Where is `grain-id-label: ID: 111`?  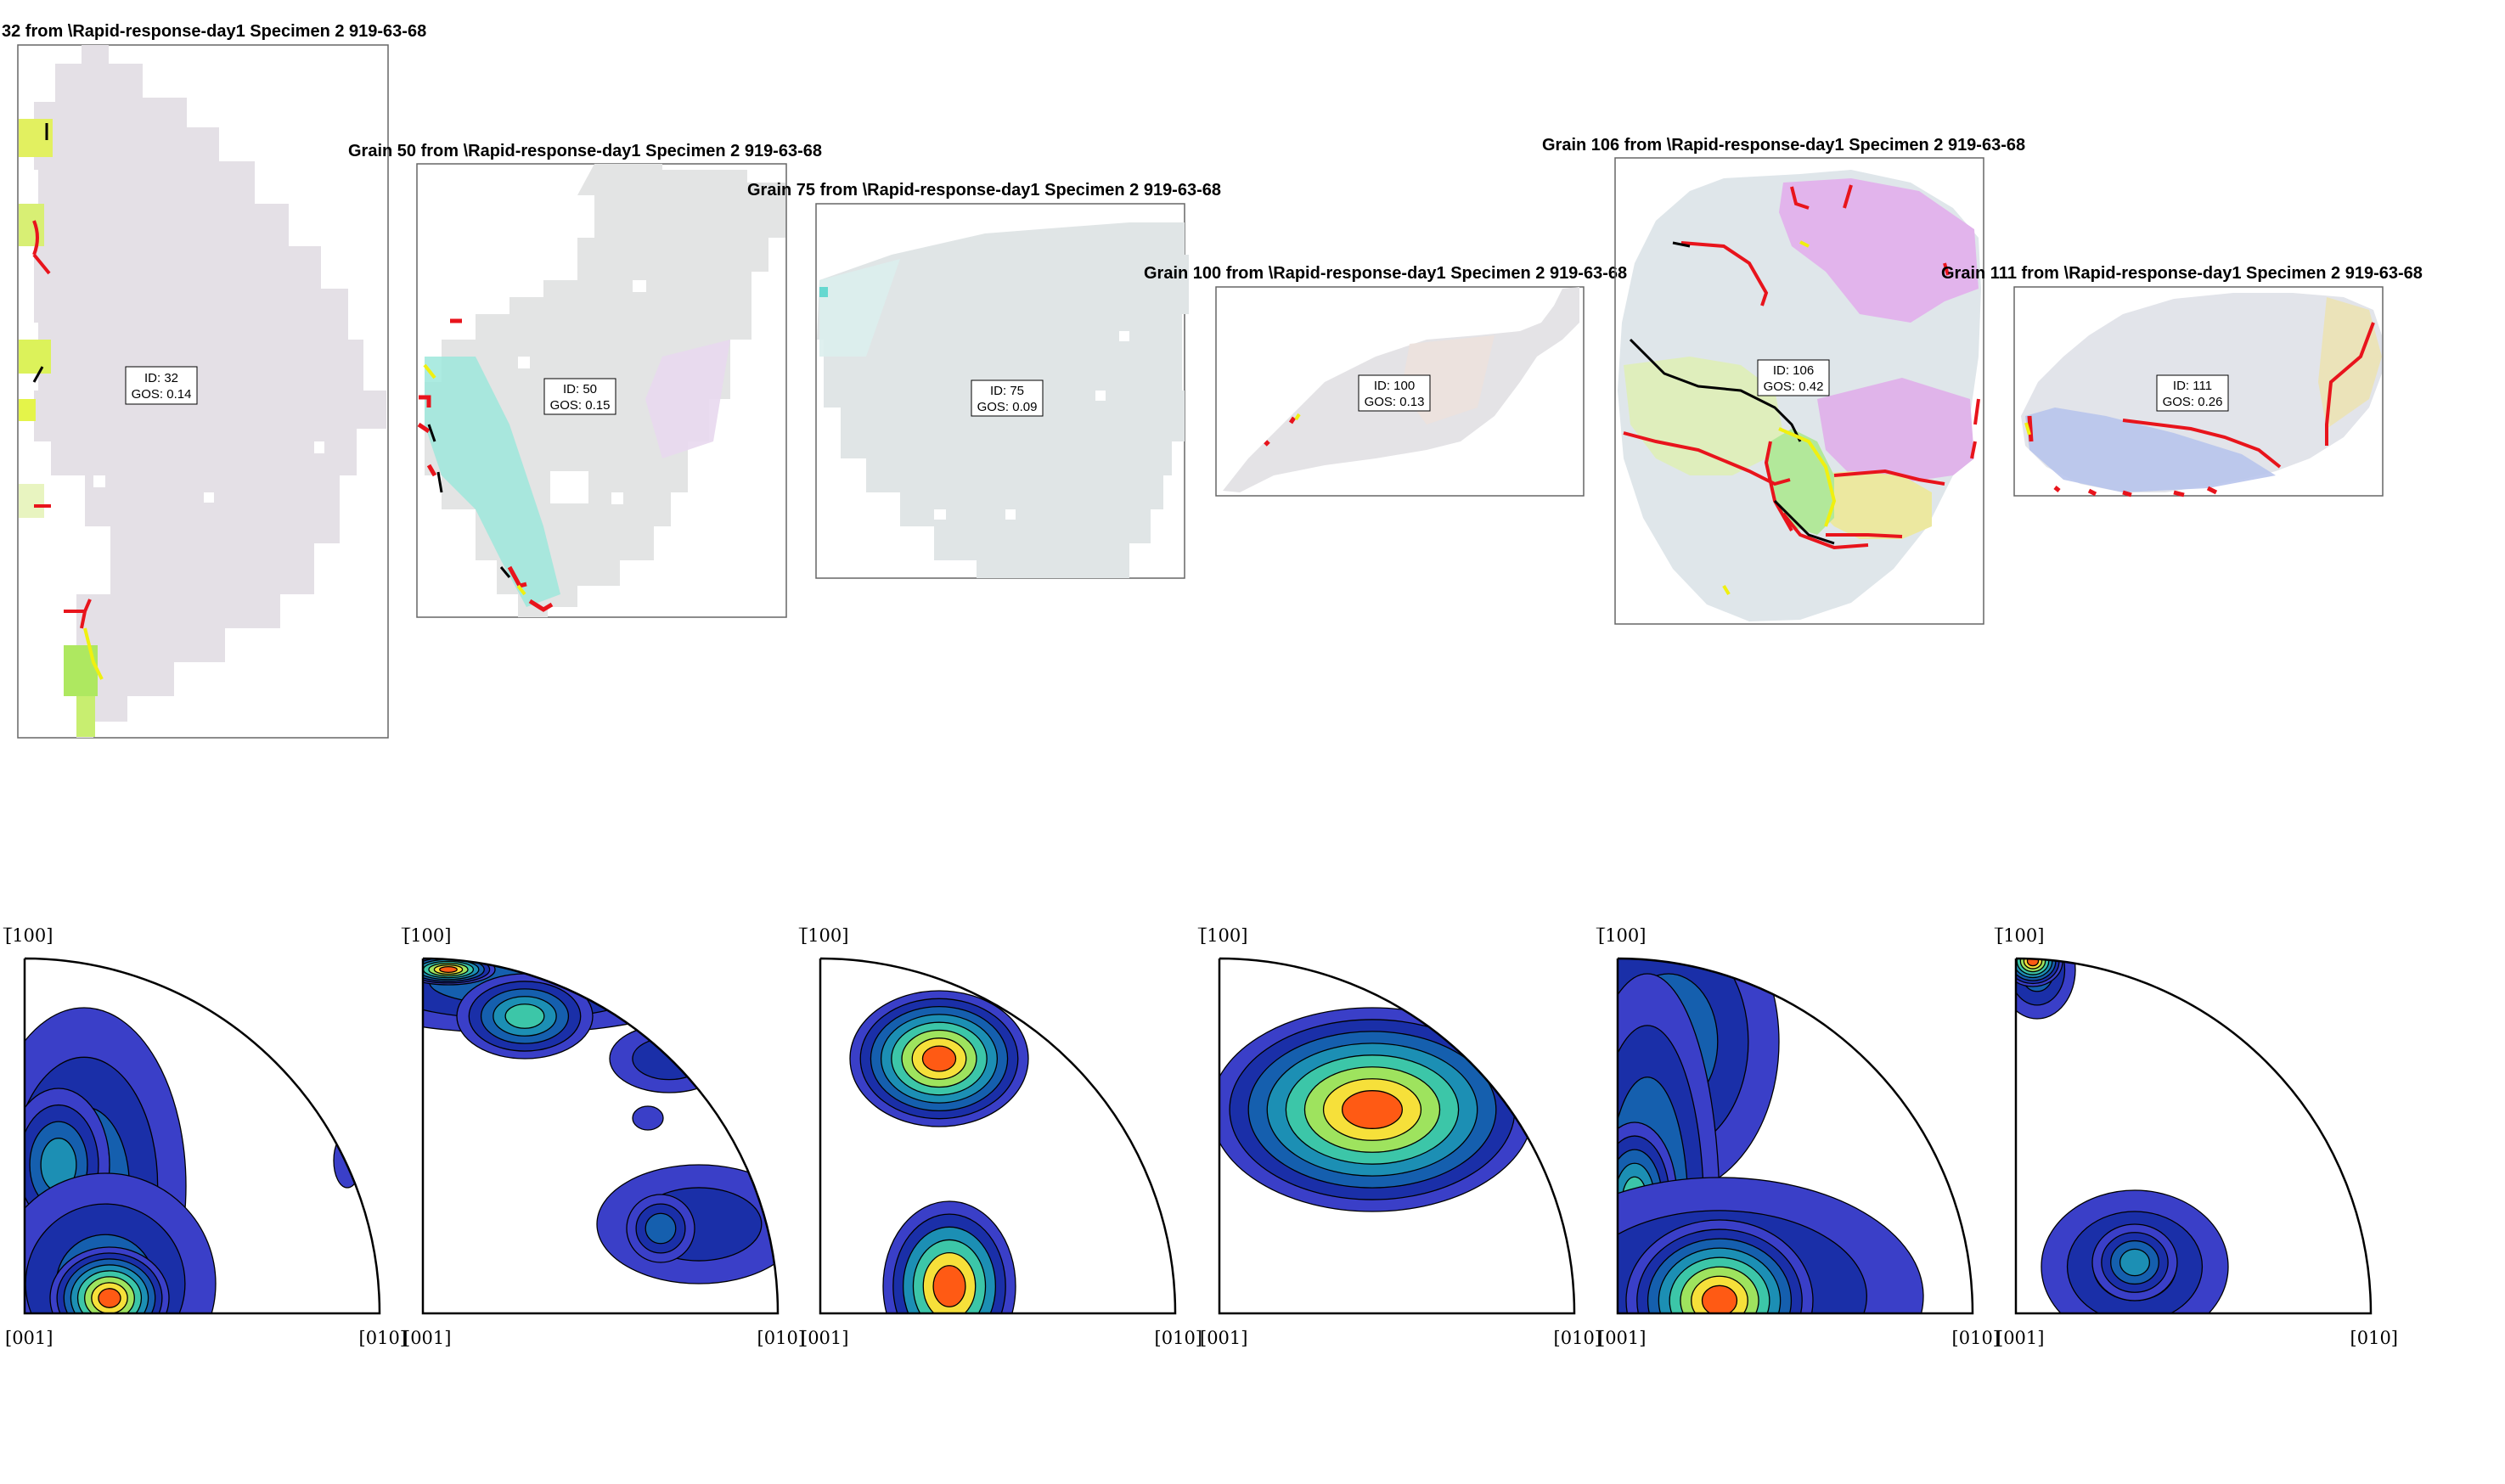
grain-id-label: ID: 111 is located at coordinates (2192, 386).